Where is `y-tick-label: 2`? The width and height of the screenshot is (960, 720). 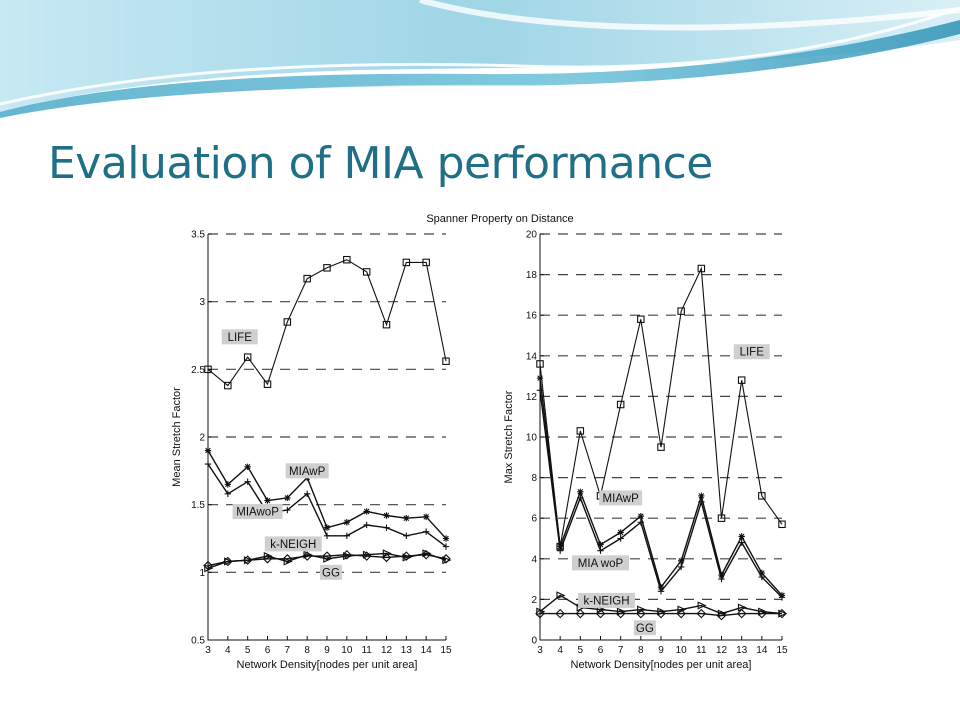 y-tick-label: 2 is located at coordinates (202, 438).